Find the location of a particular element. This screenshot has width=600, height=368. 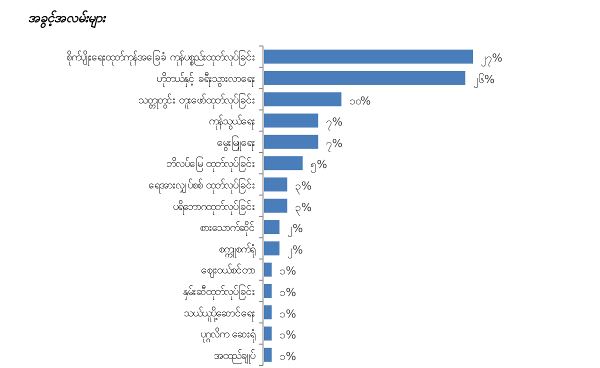

data-label: ၁၀% is located at coordinates (360, 101).